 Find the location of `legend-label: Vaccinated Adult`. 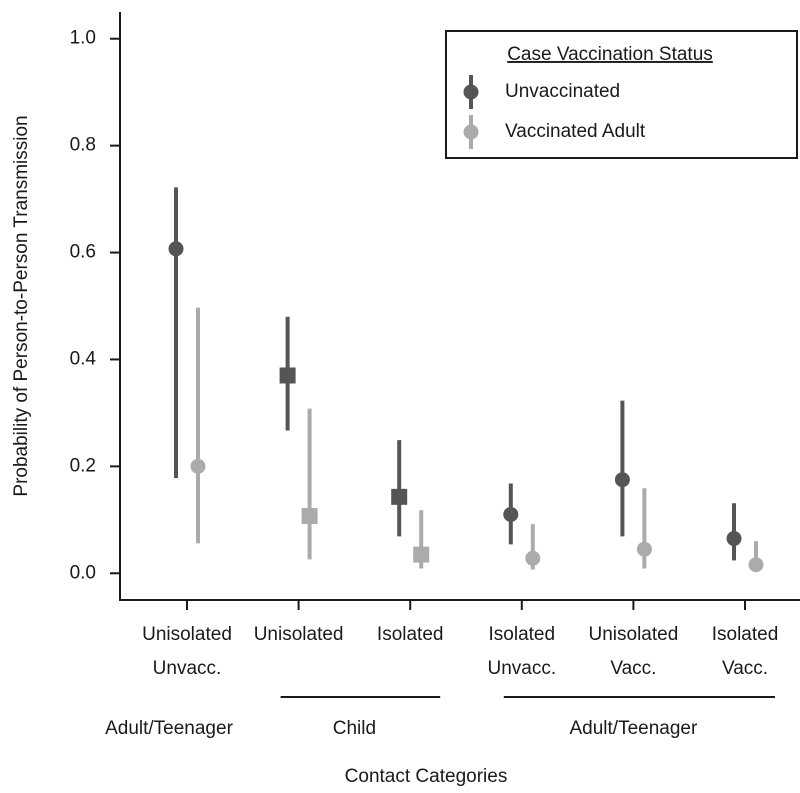

legend-label: Vaccinated Adult is located at coordinates (575, 131).